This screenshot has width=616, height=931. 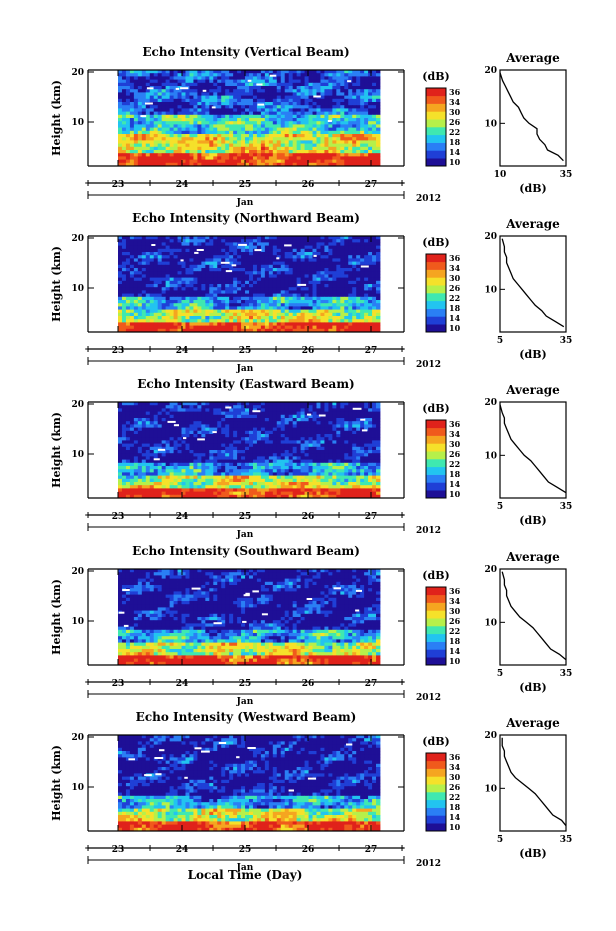 I want to click on average-profile-line, so click(x=533, y=283).